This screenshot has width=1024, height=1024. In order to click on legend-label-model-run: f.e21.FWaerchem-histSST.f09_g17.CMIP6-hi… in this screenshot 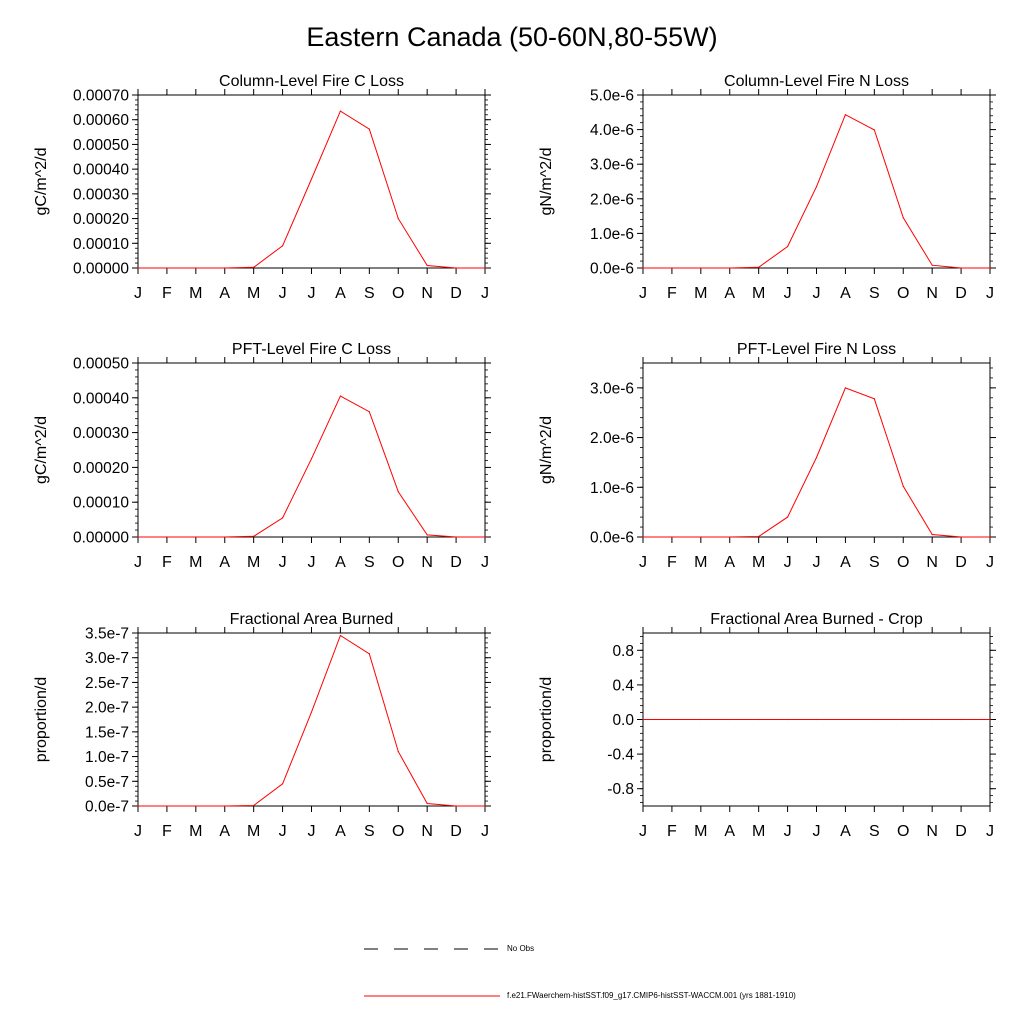, I will do `click(651, 995)`.